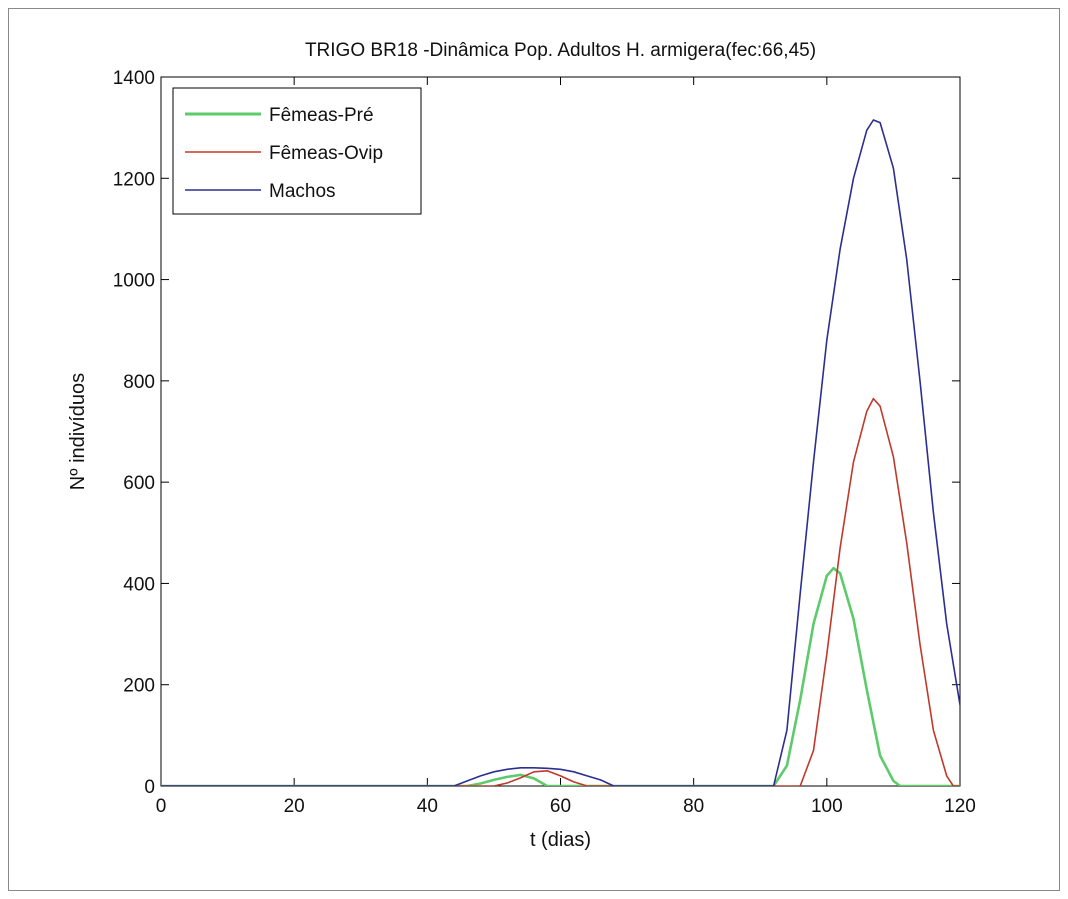  I want to click on y-tick-label: 1000, so click(134, 281).